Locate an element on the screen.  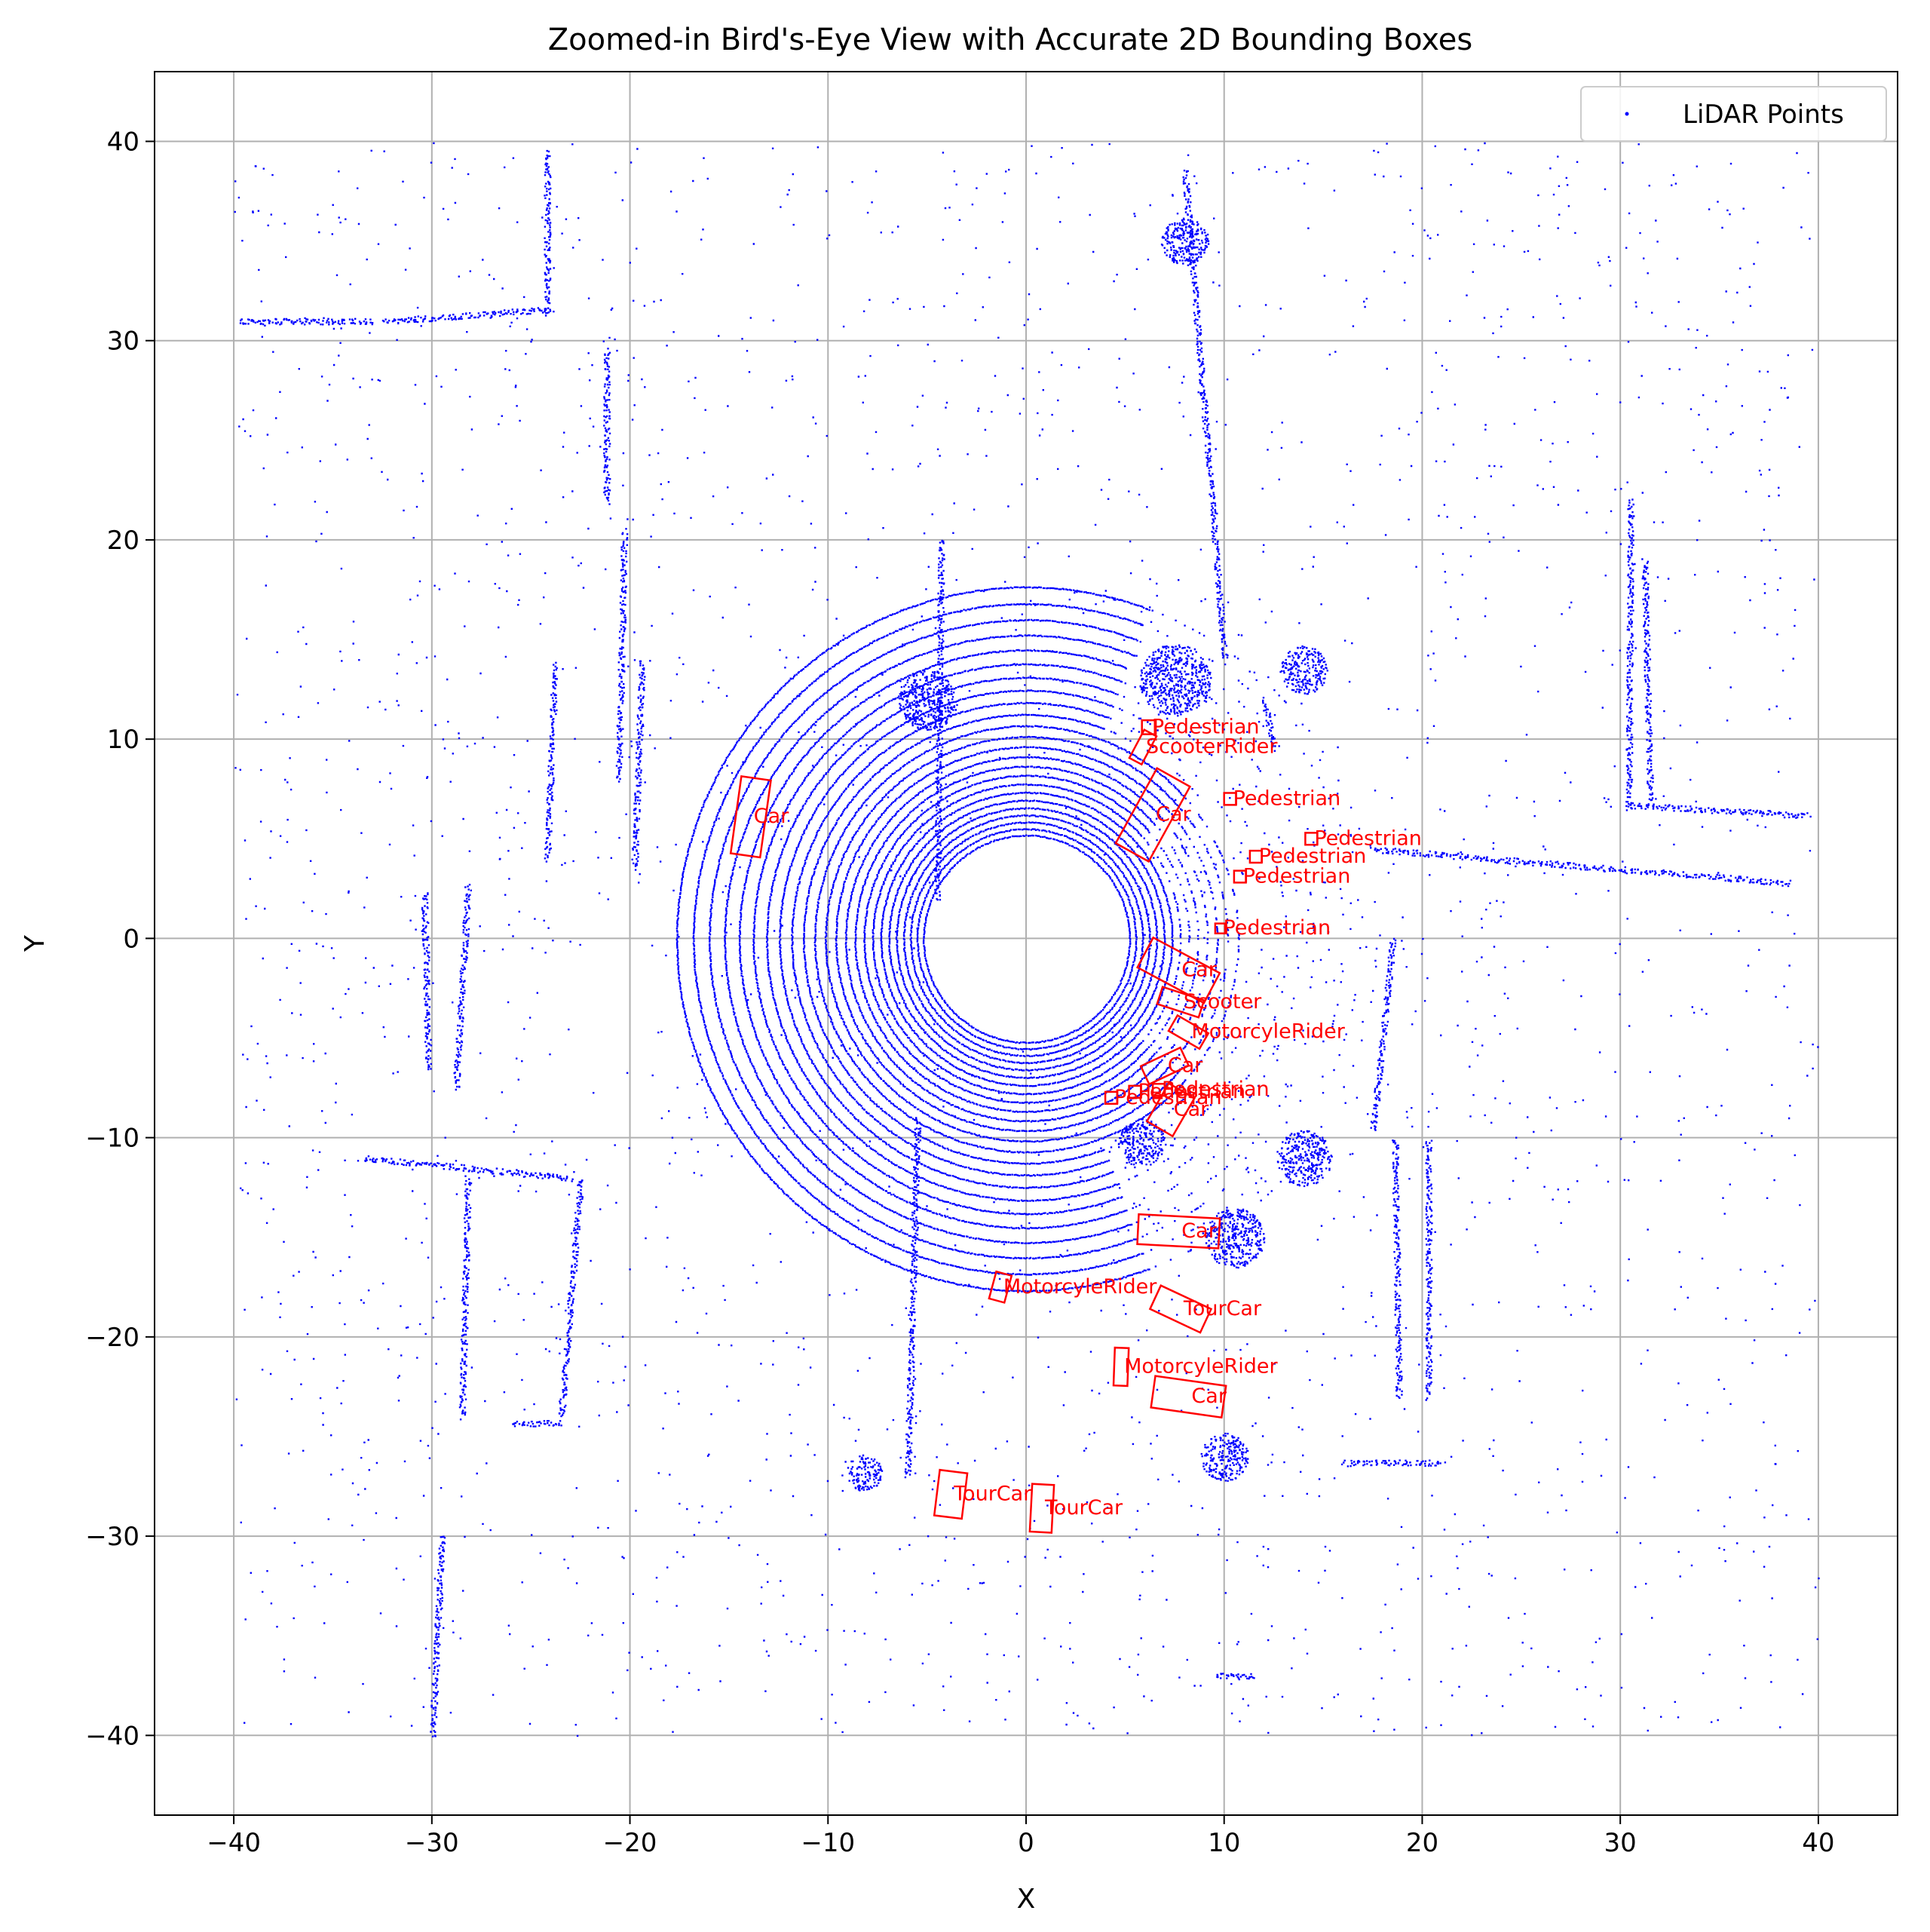
y-tick-label: 10 is located at coordinates (123, 740).